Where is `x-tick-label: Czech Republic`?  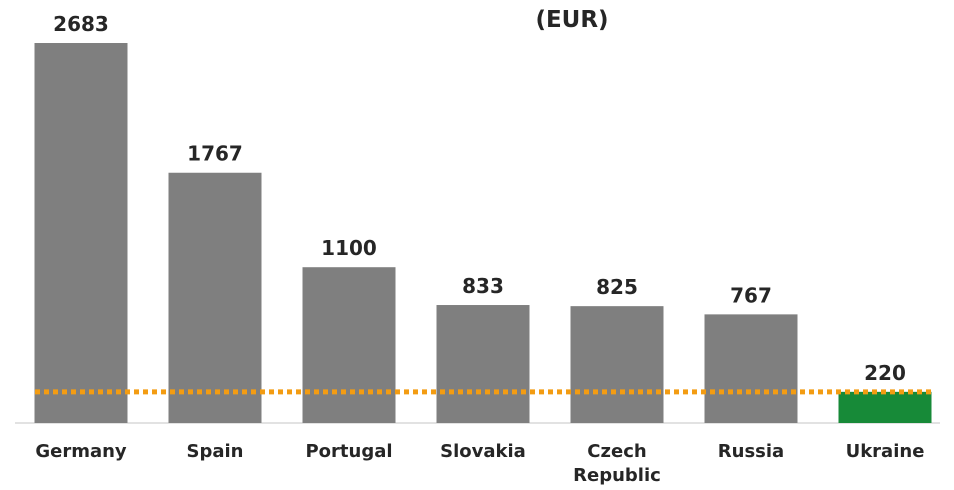 x-tick-label: Czech Republic is located at coordinates (617, 463).